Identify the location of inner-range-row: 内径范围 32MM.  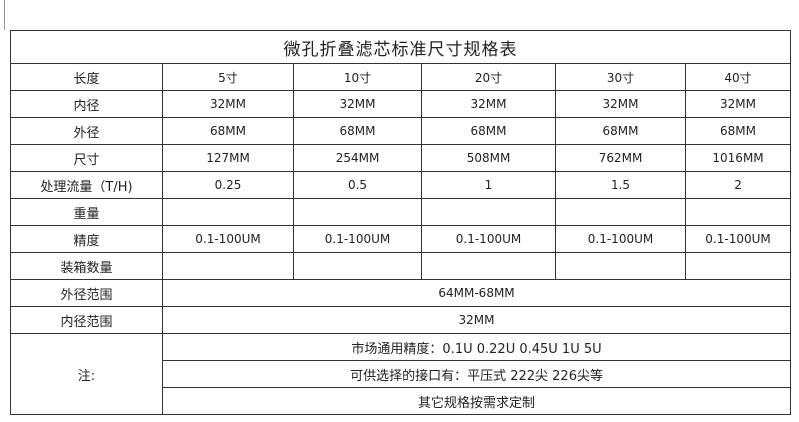
(401, 320).